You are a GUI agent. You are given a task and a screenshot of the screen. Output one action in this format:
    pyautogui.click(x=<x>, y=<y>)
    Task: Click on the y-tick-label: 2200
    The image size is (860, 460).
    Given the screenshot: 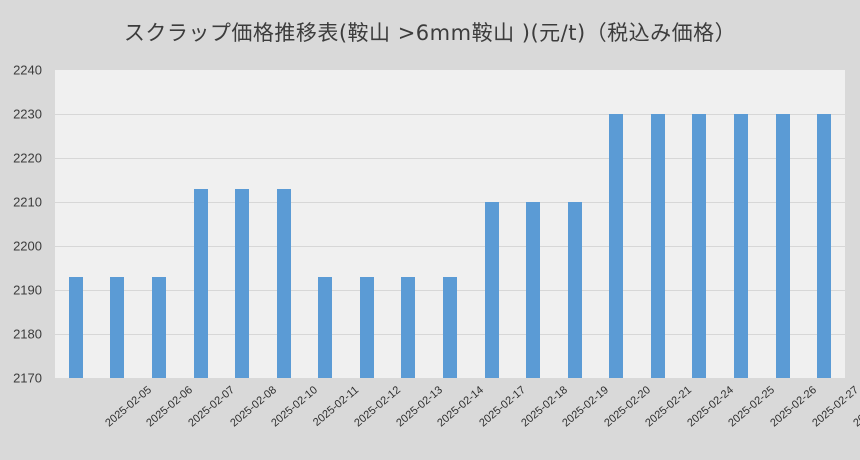 What is the action you would take?
    pyautogui.click(x=27, y=246)
    